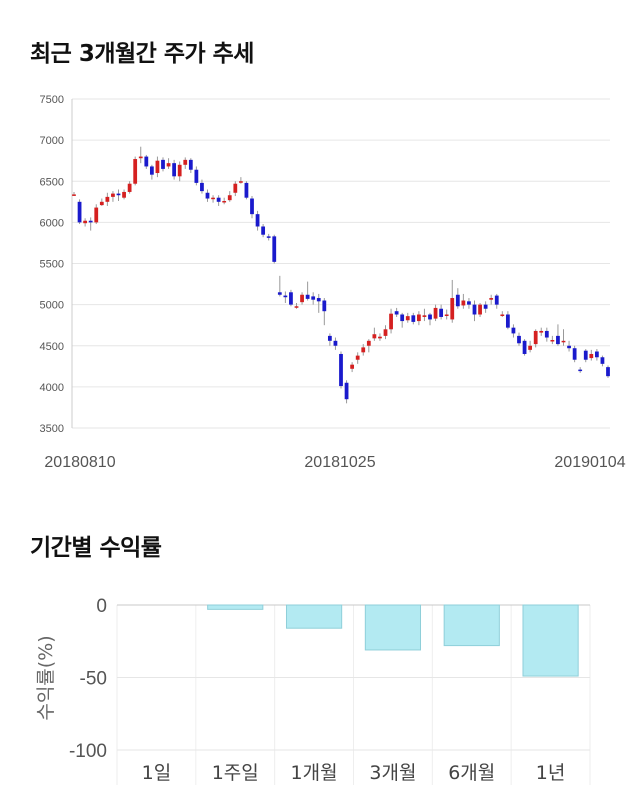  I want to click on returns-y-axis-label: 수익률(%), so click(46, 677).